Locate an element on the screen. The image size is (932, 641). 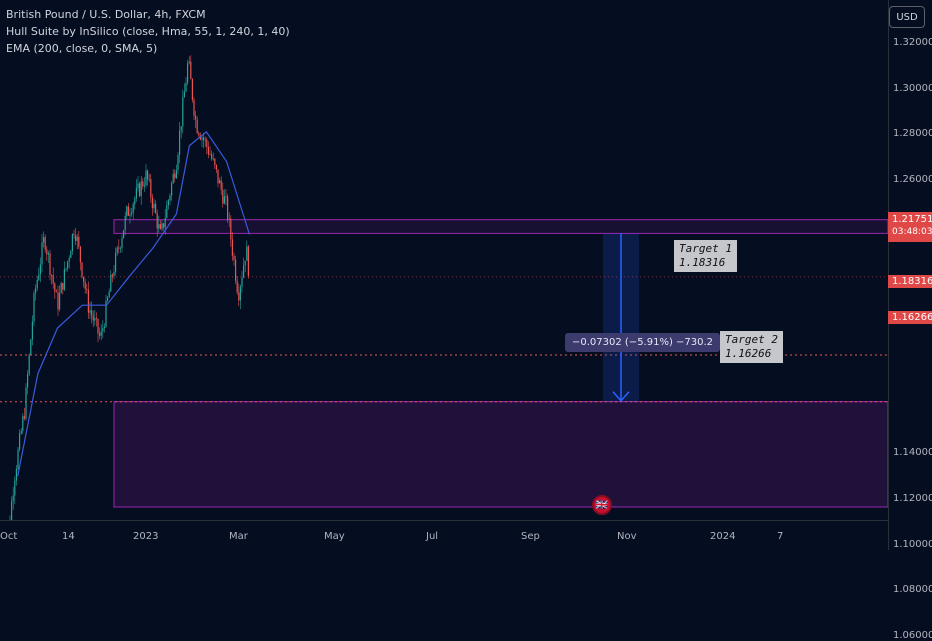
x-tick-label: 7 is located at coordinates (780, 536).